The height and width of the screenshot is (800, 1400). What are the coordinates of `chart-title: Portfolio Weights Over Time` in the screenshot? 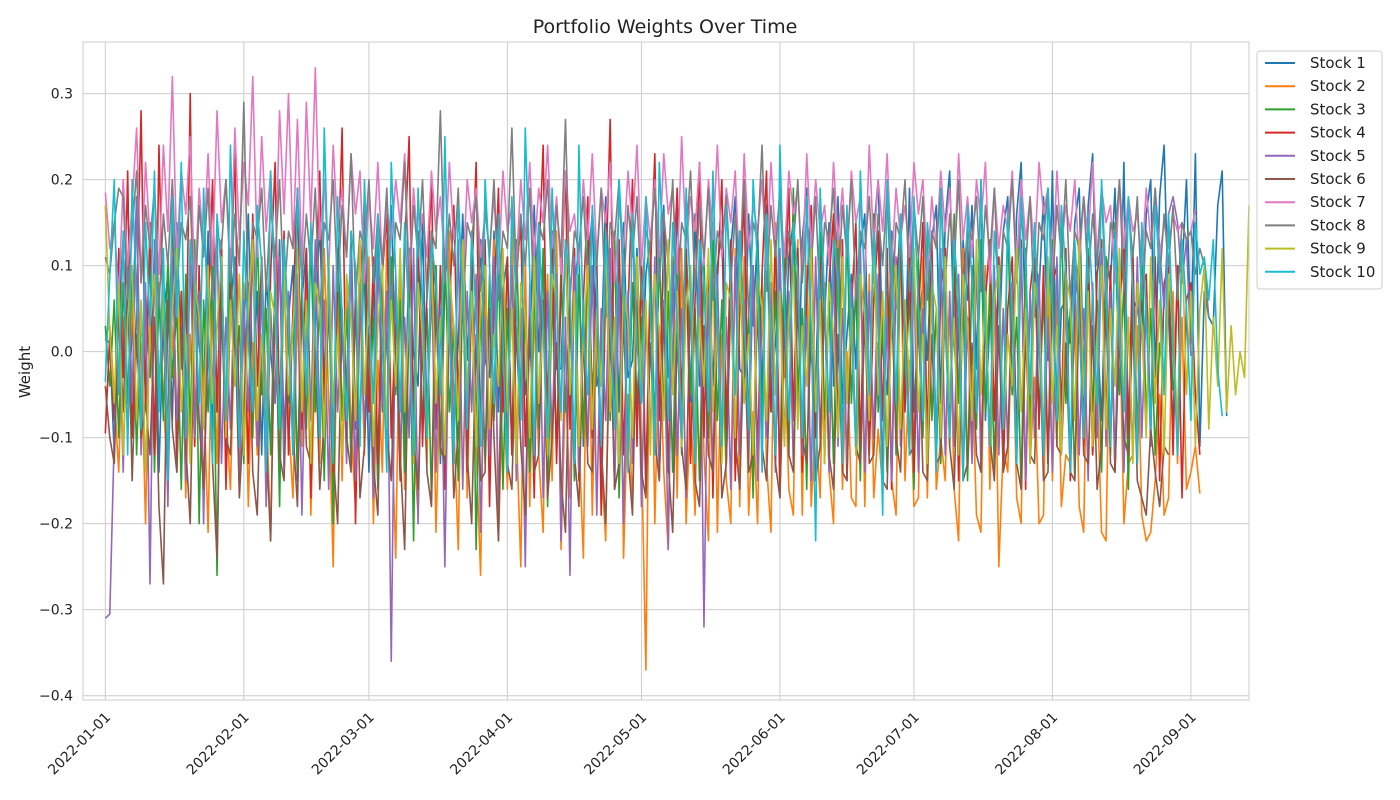 It's located at (665, 27).